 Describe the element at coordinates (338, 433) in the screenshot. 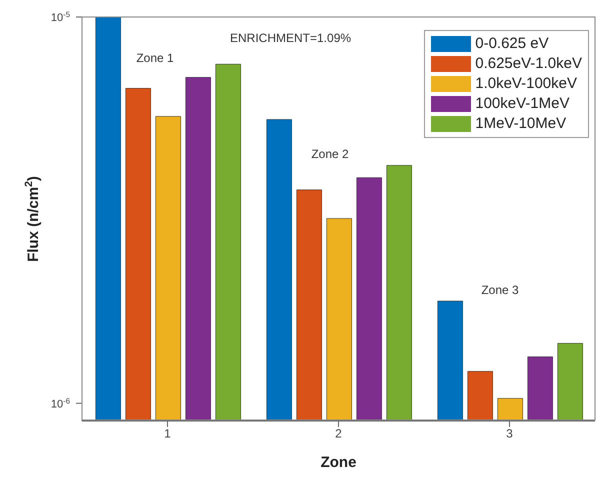

I see `x-tick-label: 2` at that location.